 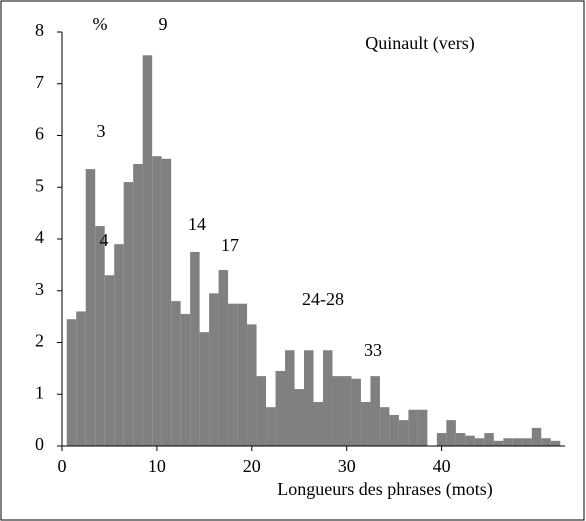 I want to click on y-tick-label: 5, so click(x=39, y=185).